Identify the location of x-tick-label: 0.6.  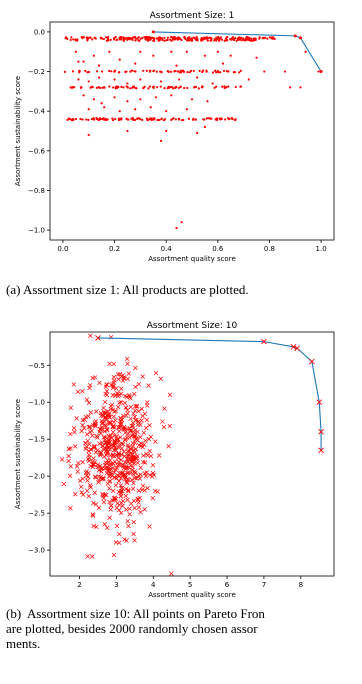
(218, 249).